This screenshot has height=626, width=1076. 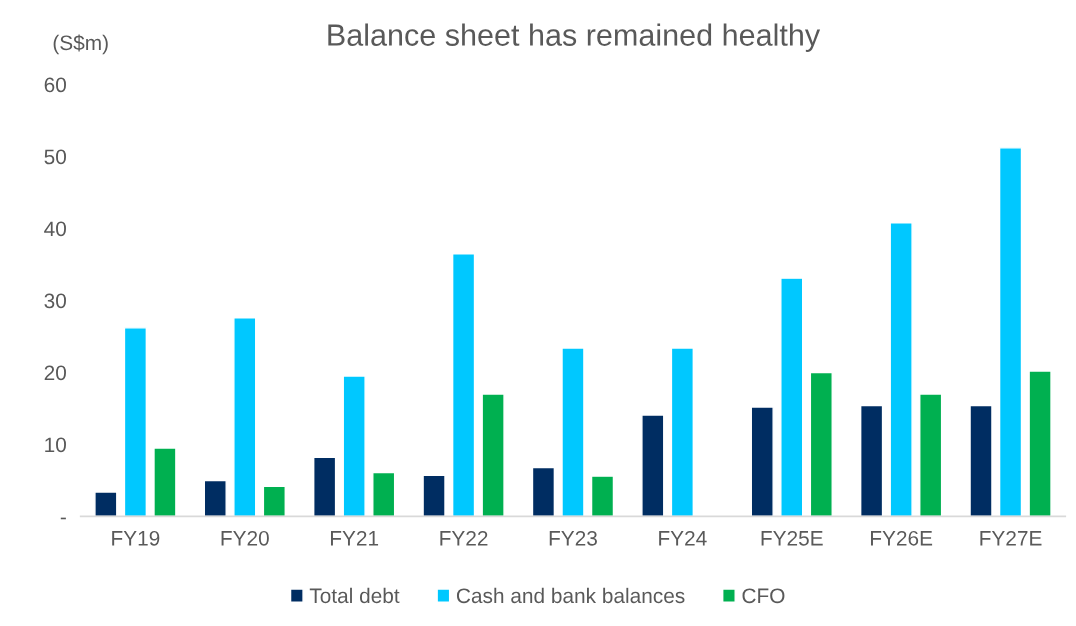 I want to click on x-tick-label: FY24, so click(x=683, y=538).